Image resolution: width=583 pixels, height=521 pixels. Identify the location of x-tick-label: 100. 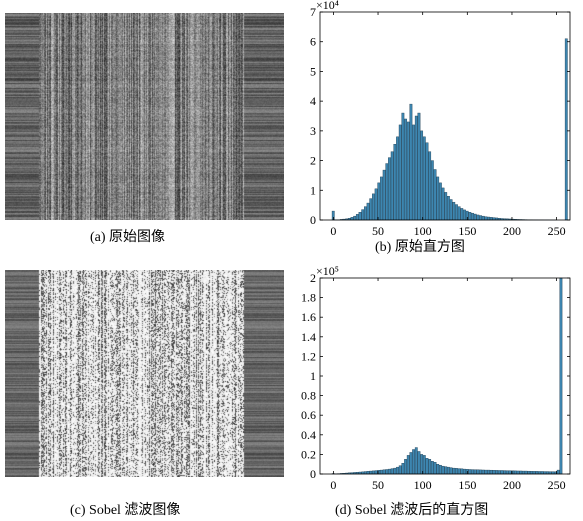
(423, 231).